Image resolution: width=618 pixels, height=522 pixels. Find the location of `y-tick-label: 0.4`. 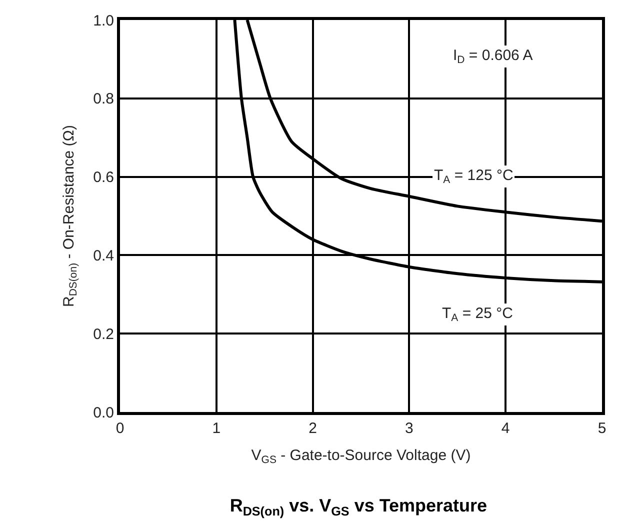

y-tick-label: 0.4 is located at coordinates (103, 255).